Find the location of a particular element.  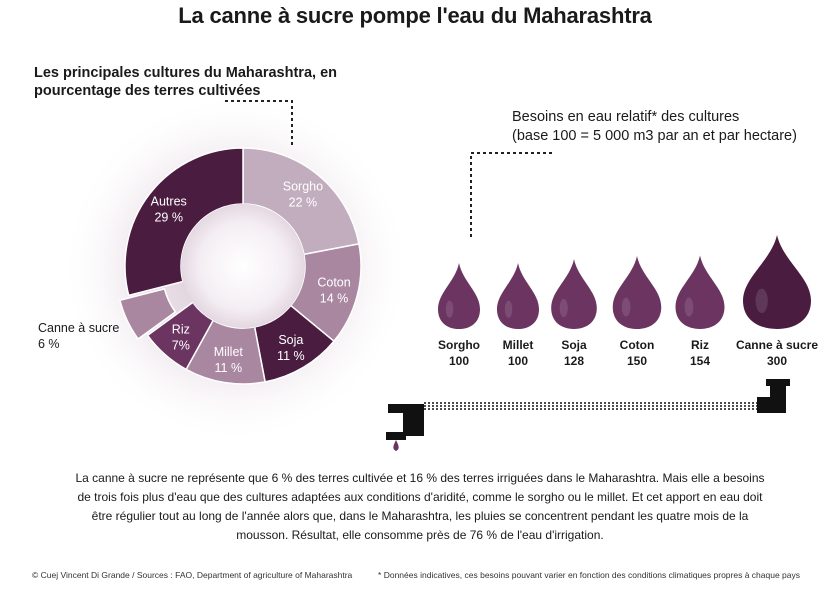

donut-value-canne-a-sucre: 6 % is located at coordinates (49, 344).